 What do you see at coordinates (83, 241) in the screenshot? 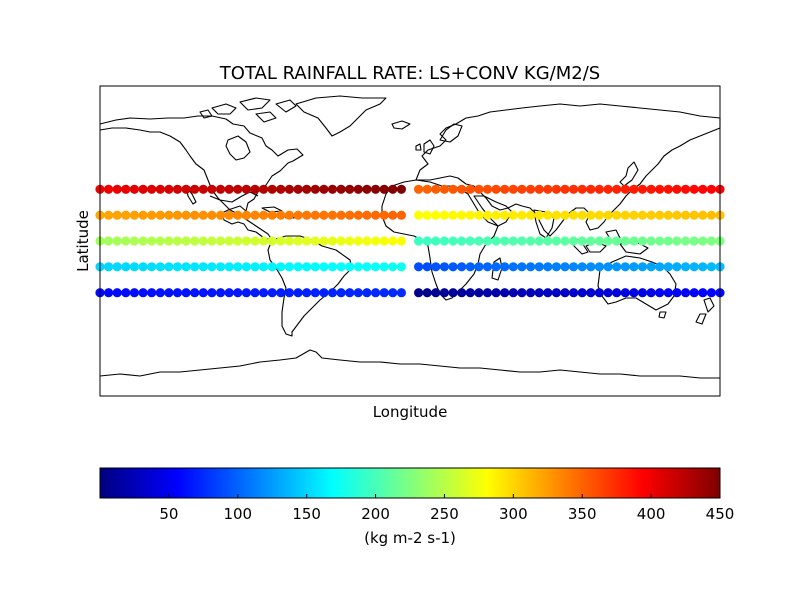
I see `y-axis-label: Latitude` at bounding box center [83, 241].